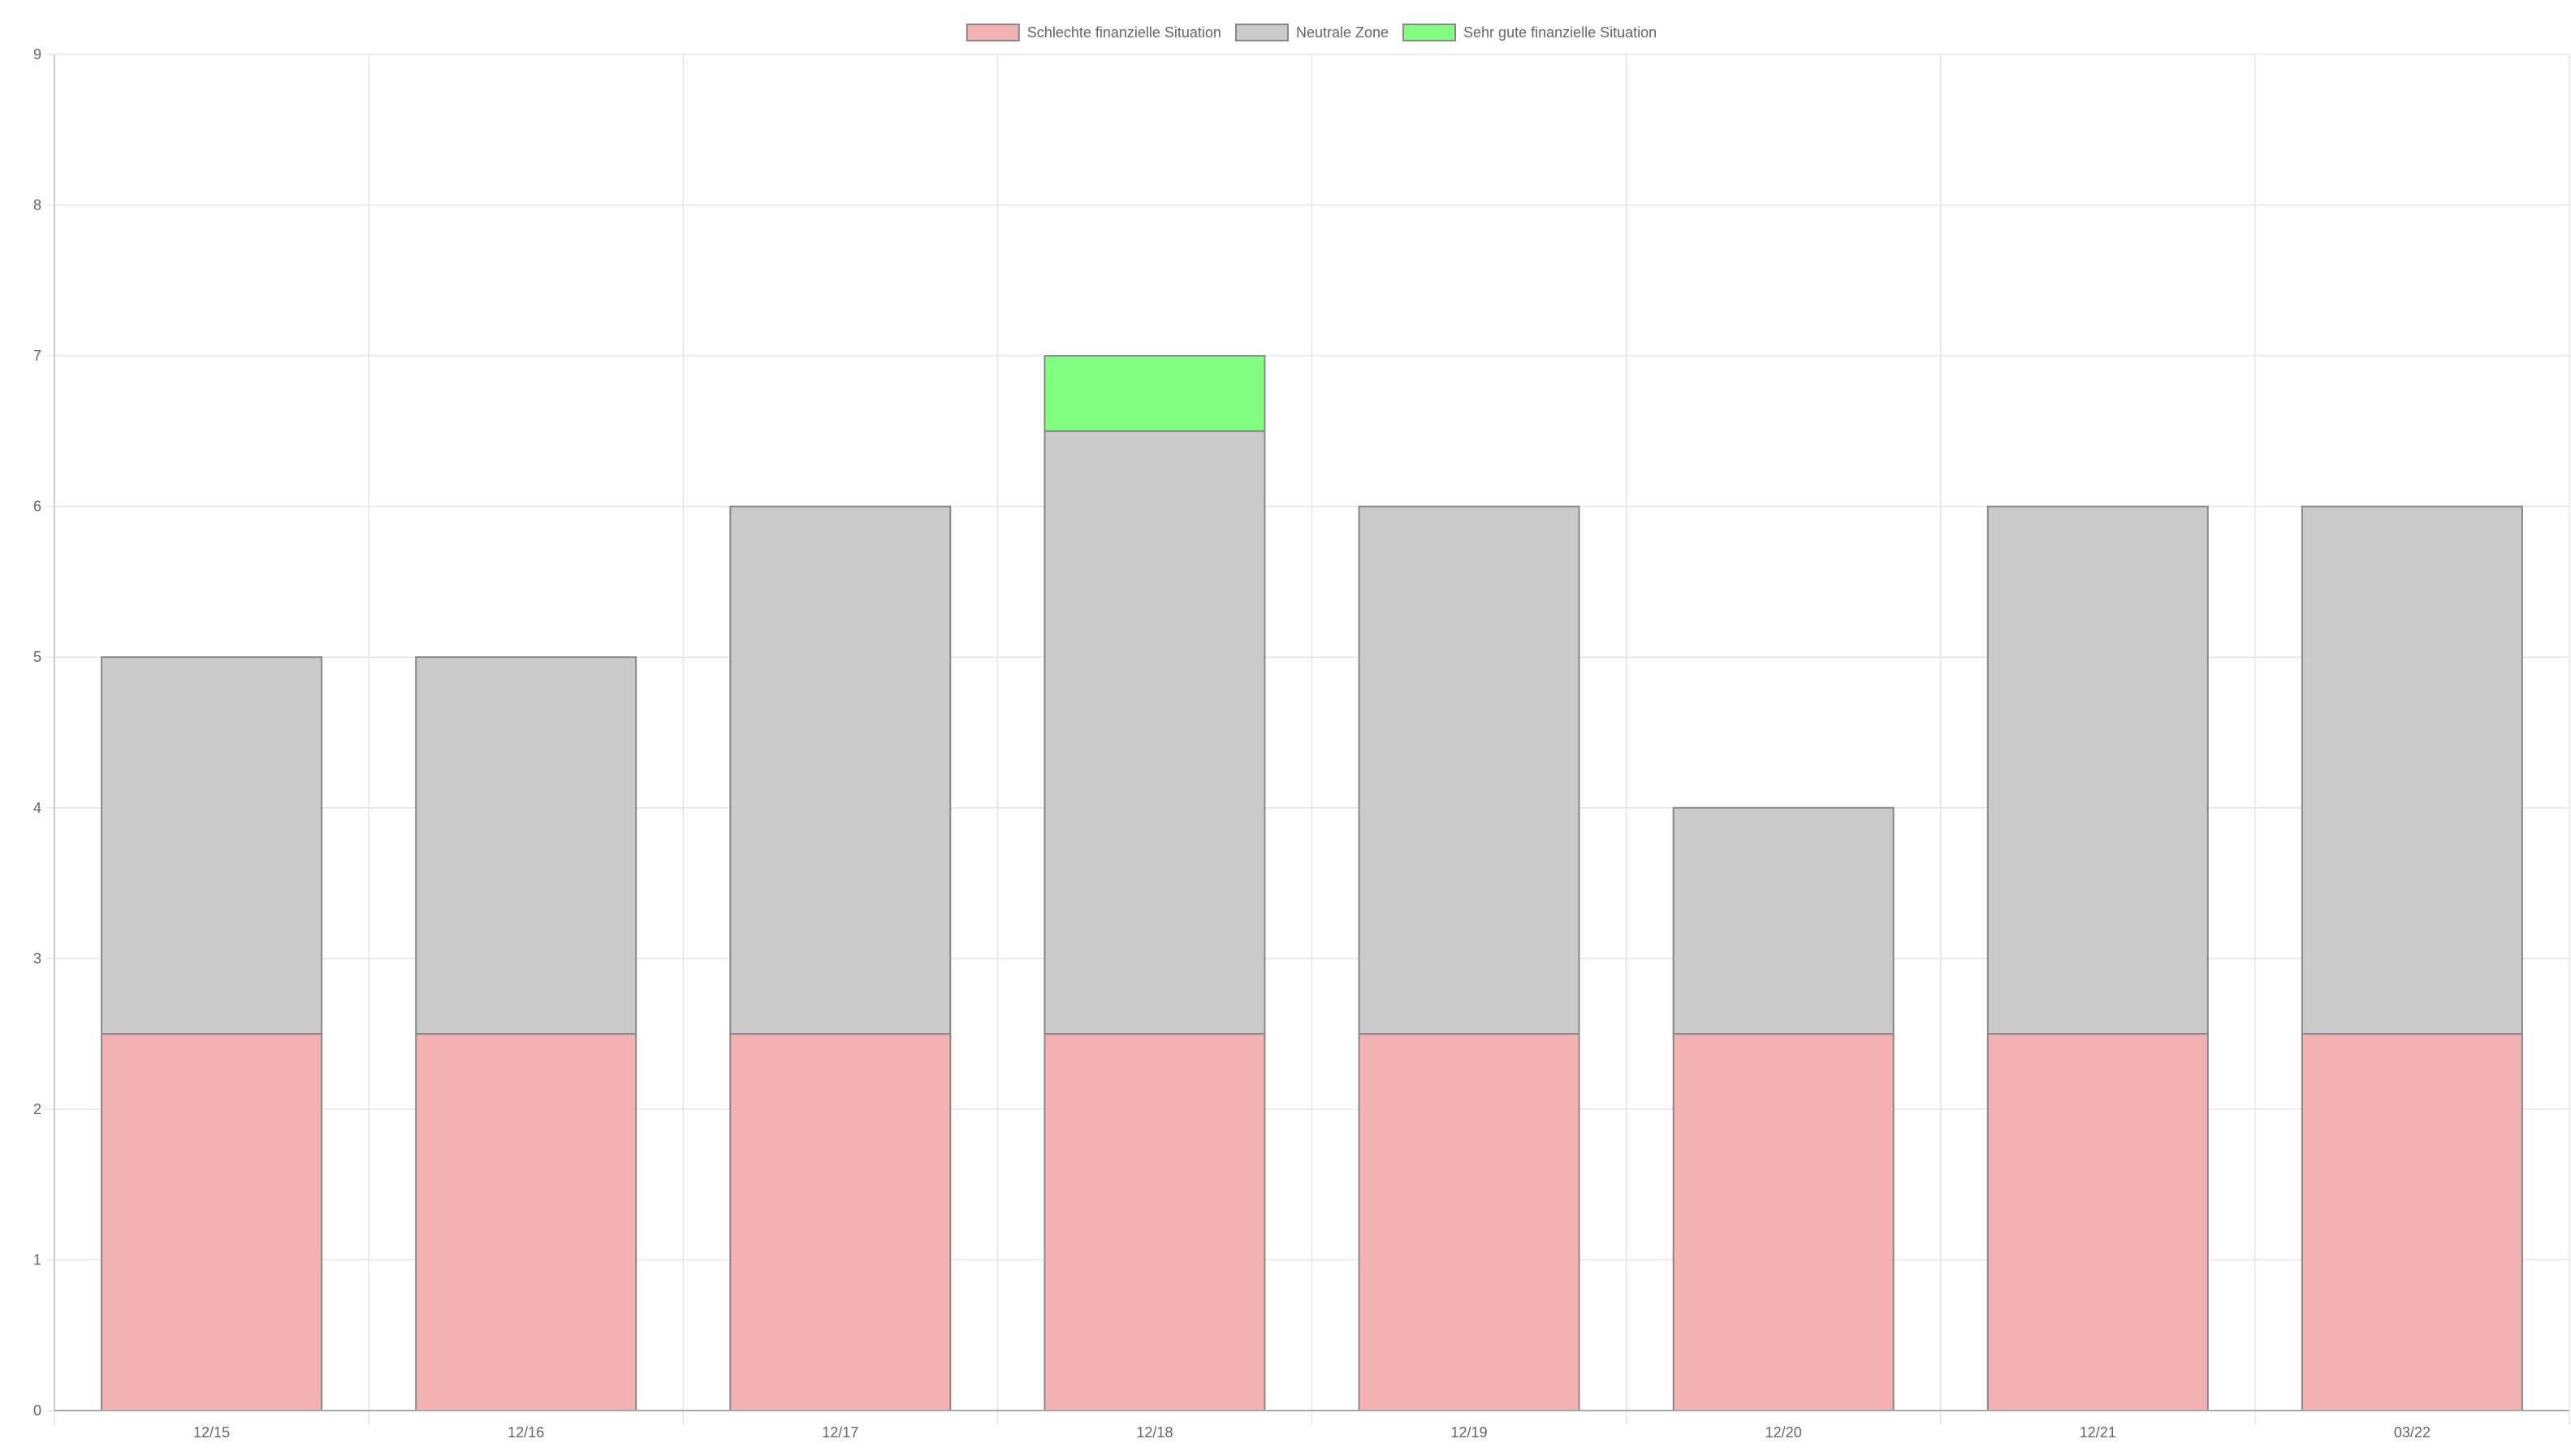  What do you see at coordinates (1784, 1432) in the screenshot?
I see `x-tick-label: 12/20` at bounding box center [1784, 1432].